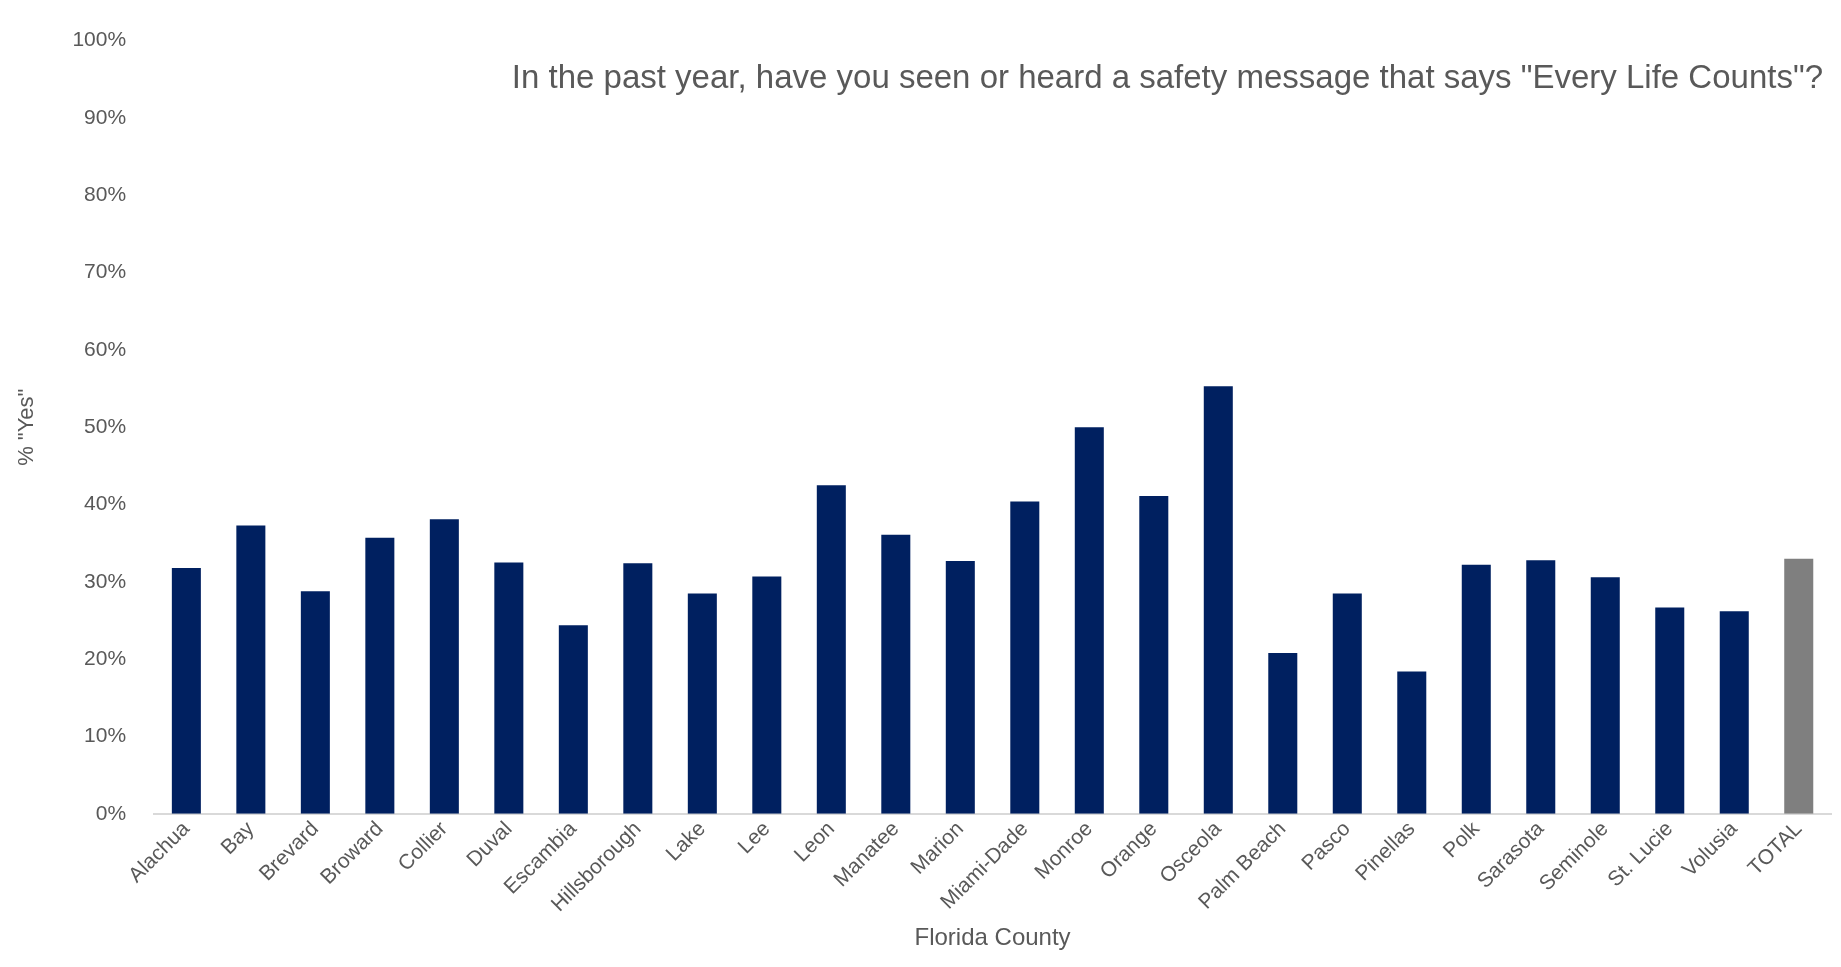 The image size is (1841, 967). What do you see at coordinates (99, 39) in the screenshot?
I see `y-tick-label: 100%` at bounding box center [99, 39].